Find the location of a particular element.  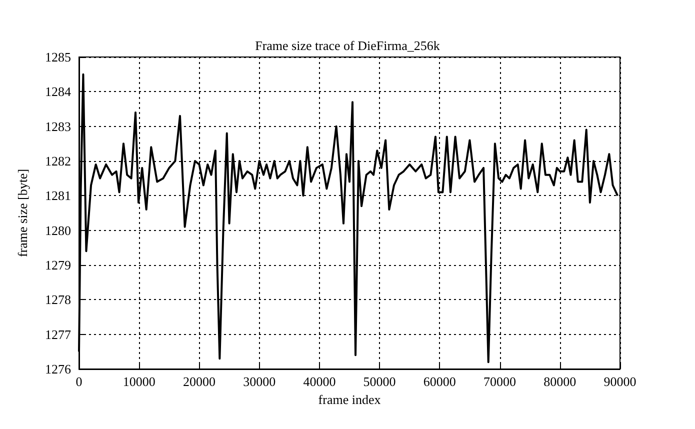

x-tick-label: 30000 is located at coordinates (259, 381).